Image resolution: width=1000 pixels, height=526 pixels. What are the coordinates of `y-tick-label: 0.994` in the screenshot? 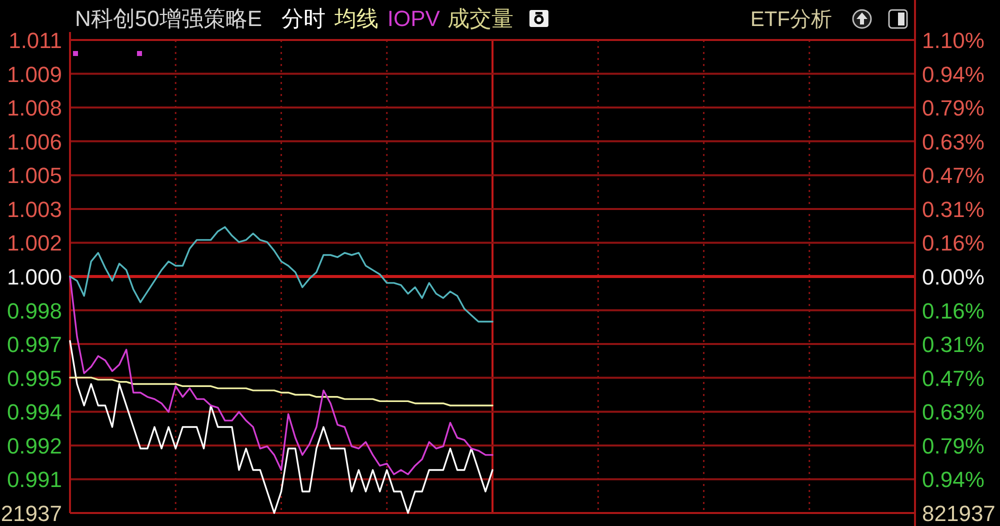 It's located at (34, 411).